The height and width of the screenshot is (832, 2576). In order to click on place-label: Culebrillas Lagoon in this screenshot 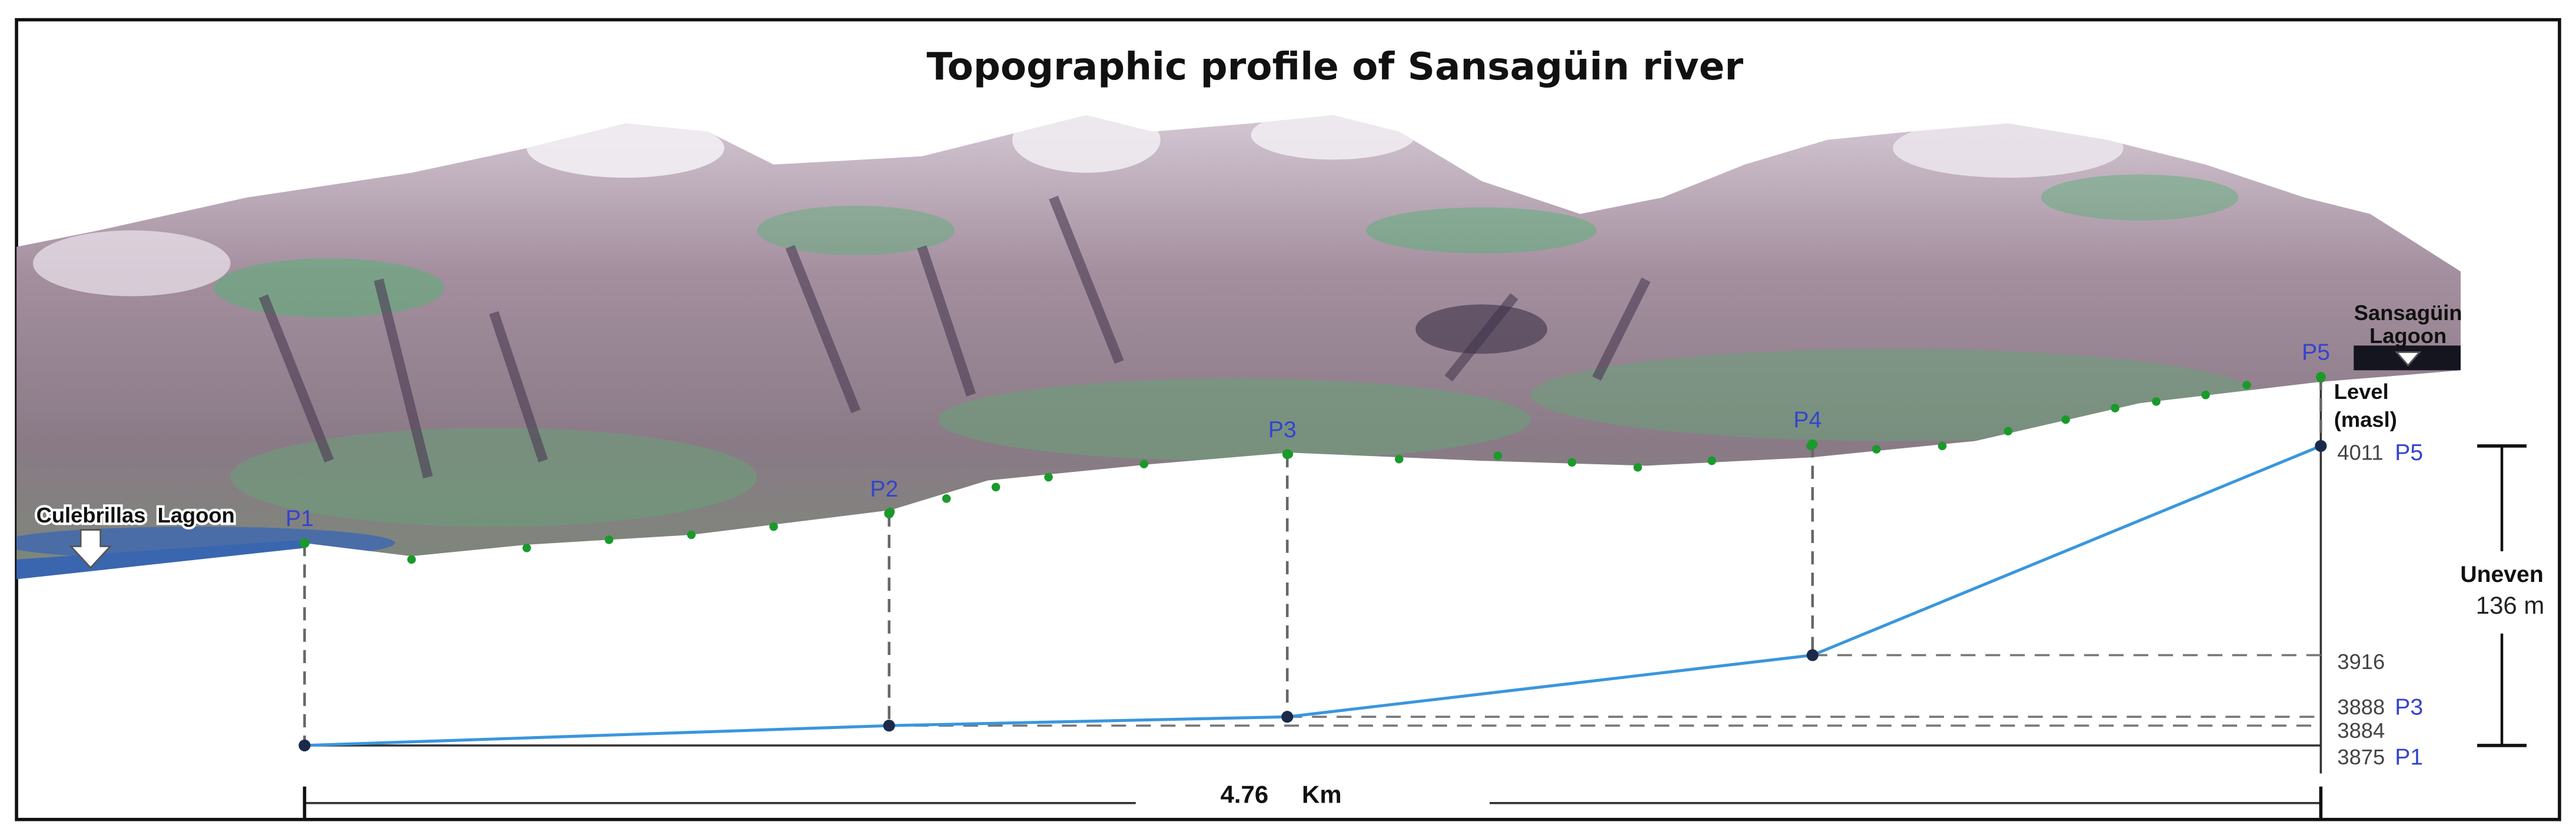, I will do `click(135, 515)`.